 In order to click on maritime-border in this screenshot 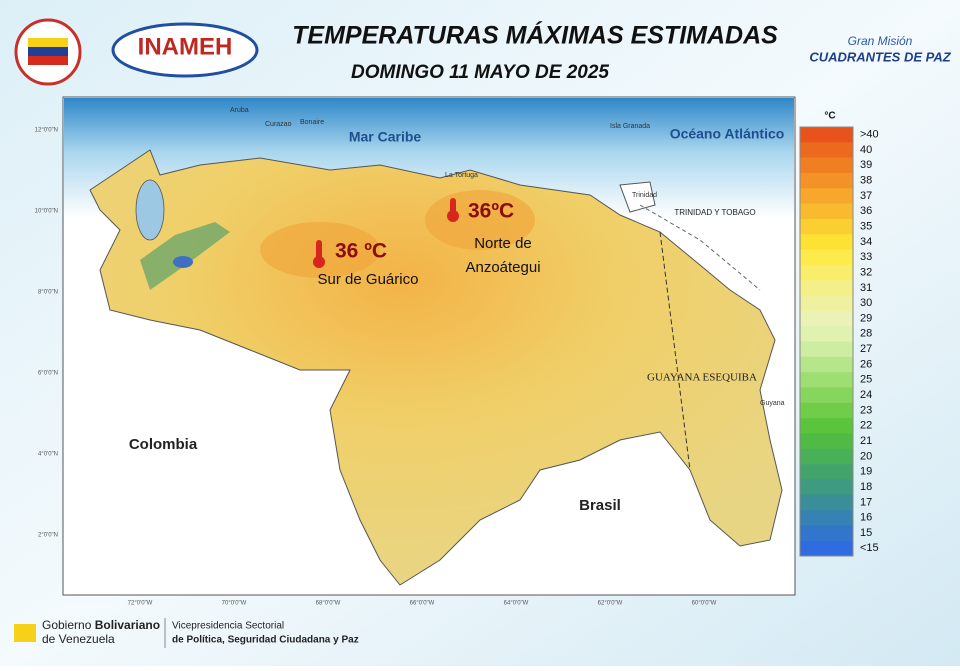, I will do `click(700, 247)`.